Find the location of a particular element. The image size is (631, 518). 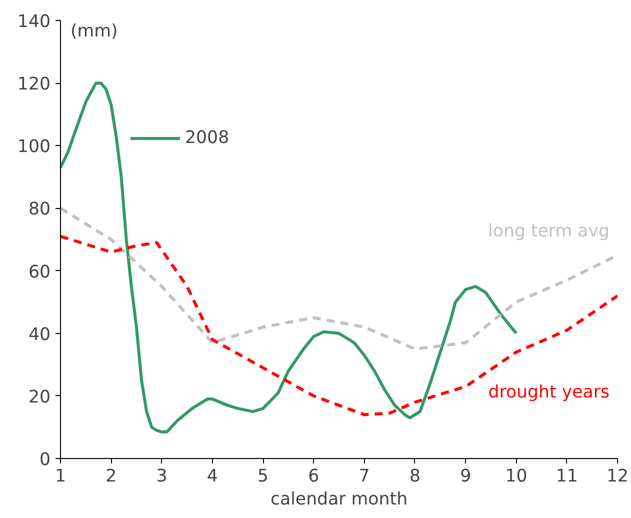

series-label: long term avg is located at coordinates (549, 232).